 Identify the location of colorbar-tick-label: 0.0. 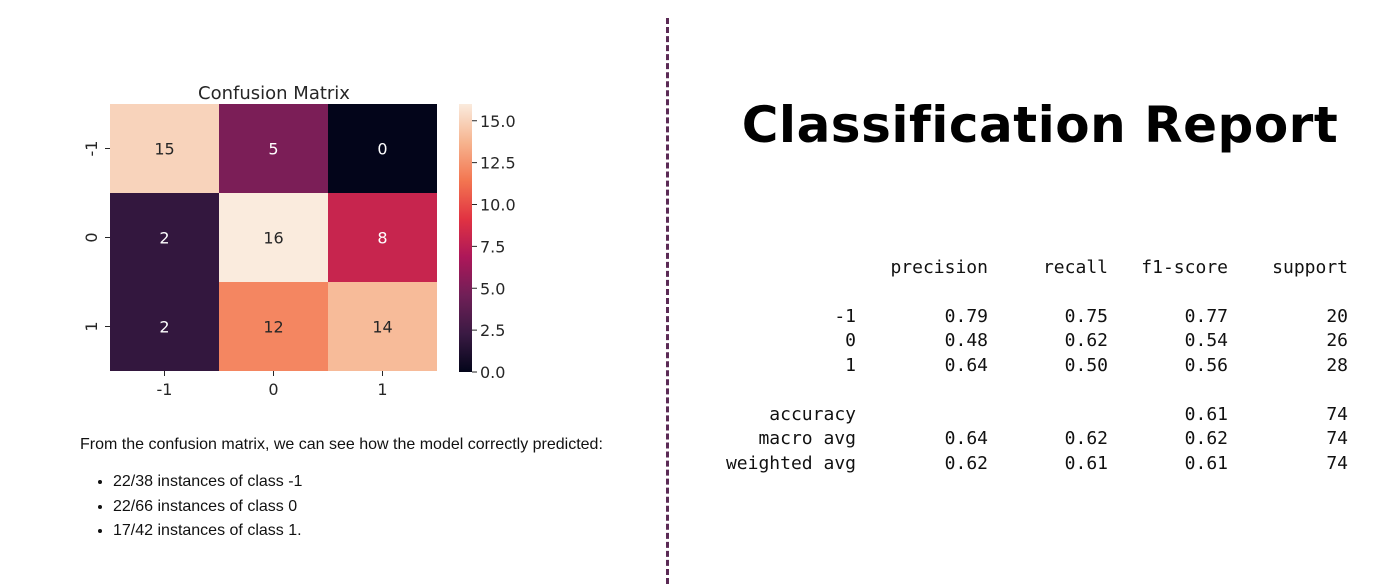
(492, 372).